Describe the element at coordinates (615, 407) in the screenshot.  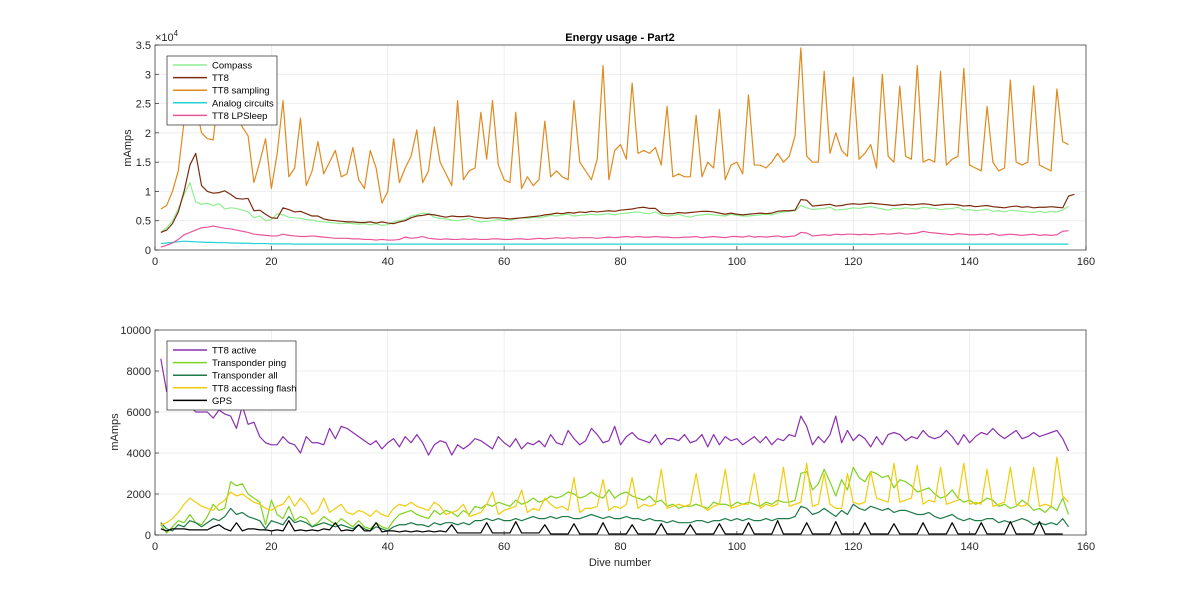
I see `bottom-series-line-tt8-active` at that location.